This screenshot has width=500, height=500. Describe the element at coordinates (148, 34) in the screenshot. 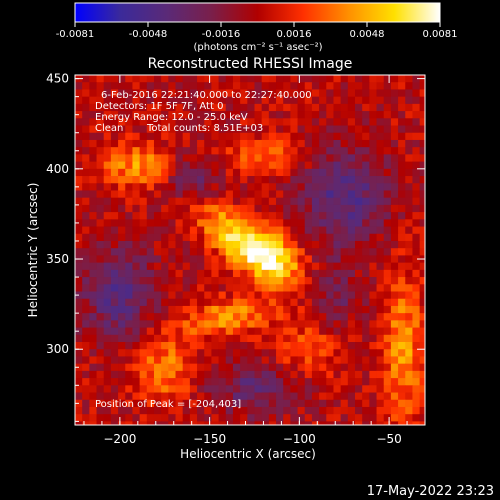

I see `colorbar-tick-label: -0.0048` at that location.